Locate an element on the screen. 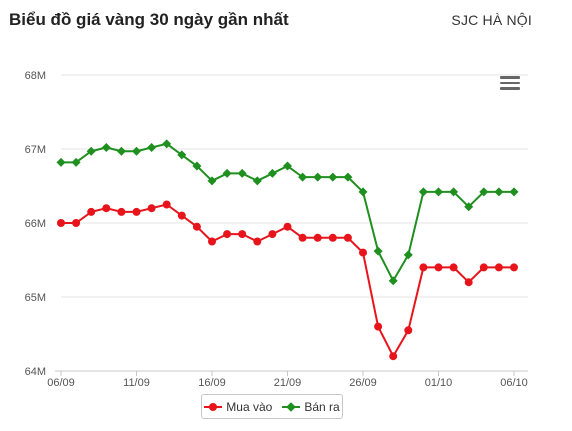 This screenshot has height=431, width=572. legend-label-sell: Bán ra is located at coordinates (322, 406).